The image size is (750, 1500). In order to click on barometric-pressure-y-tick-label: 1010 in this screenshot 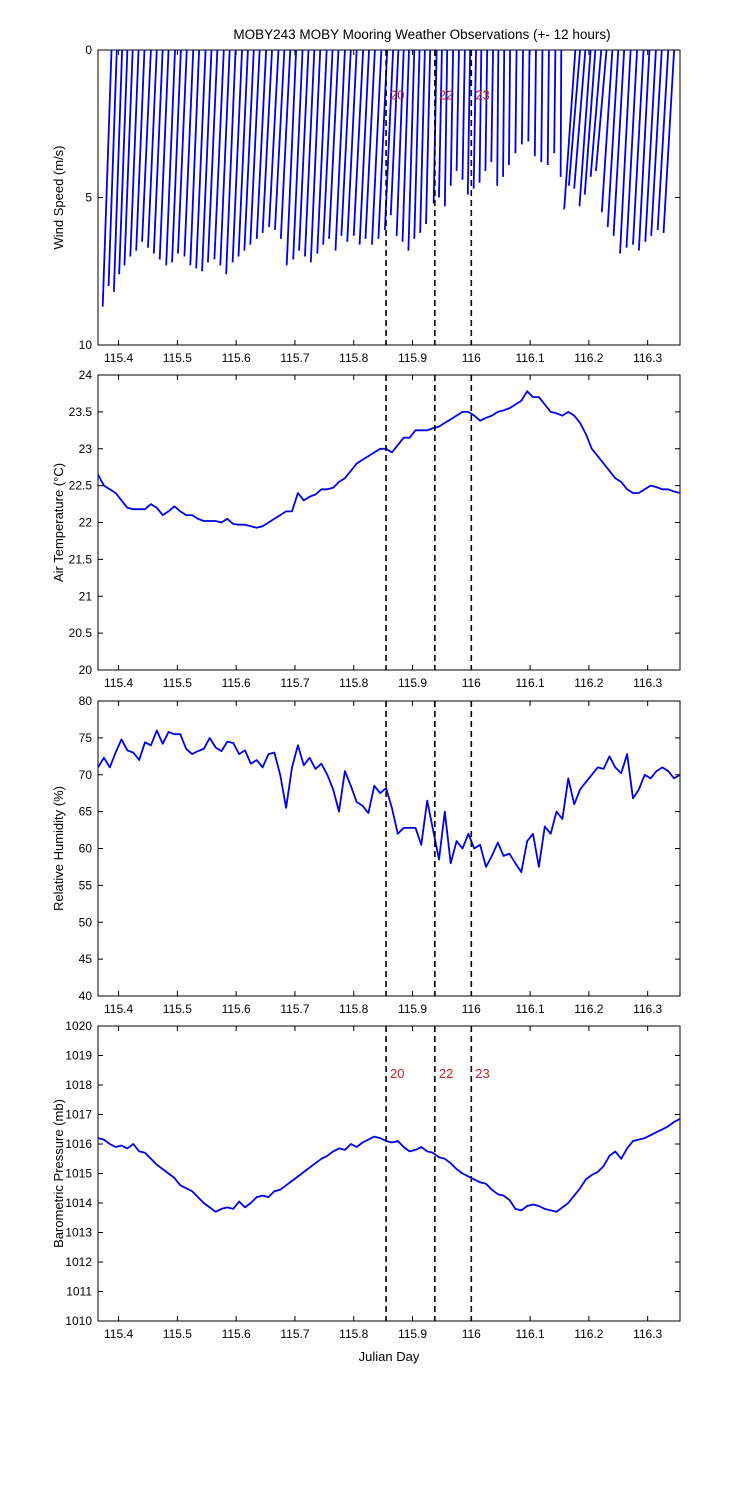, I will do `click(78, 1321)`.